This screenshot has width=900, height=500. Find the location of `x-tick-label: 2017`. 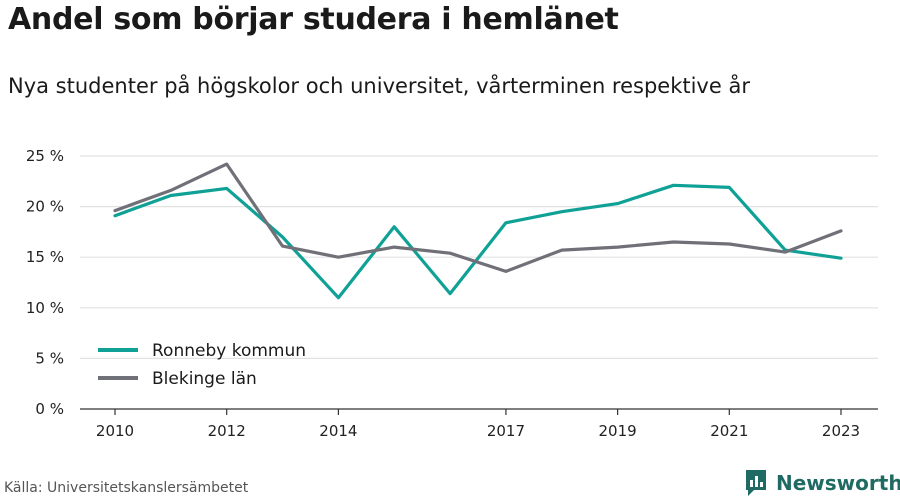

x-tick-label: 2017 is located at coordinates (506, 431).